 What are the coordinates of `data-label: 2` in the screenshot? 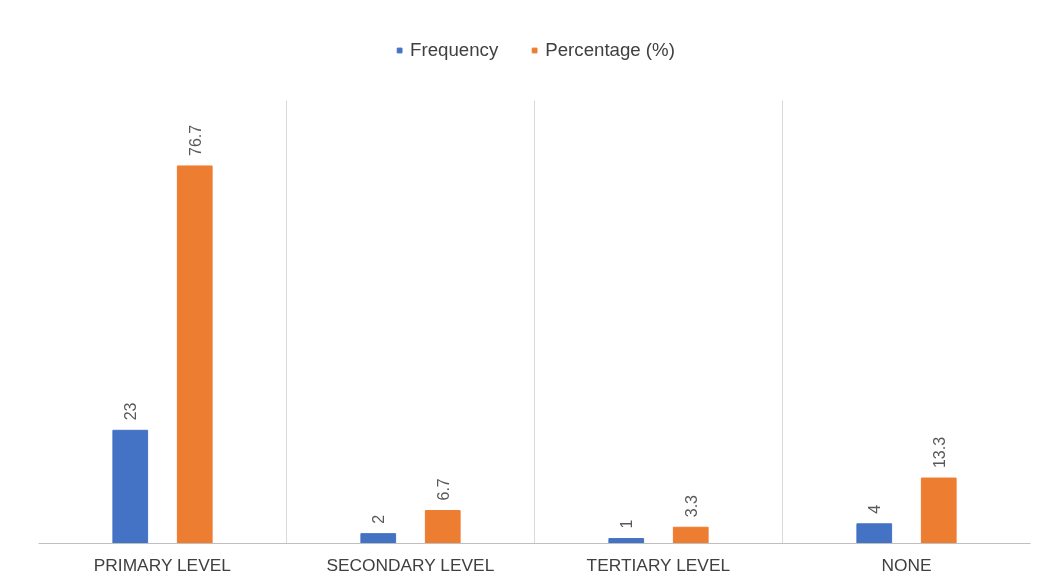 It's located at (379, 519).